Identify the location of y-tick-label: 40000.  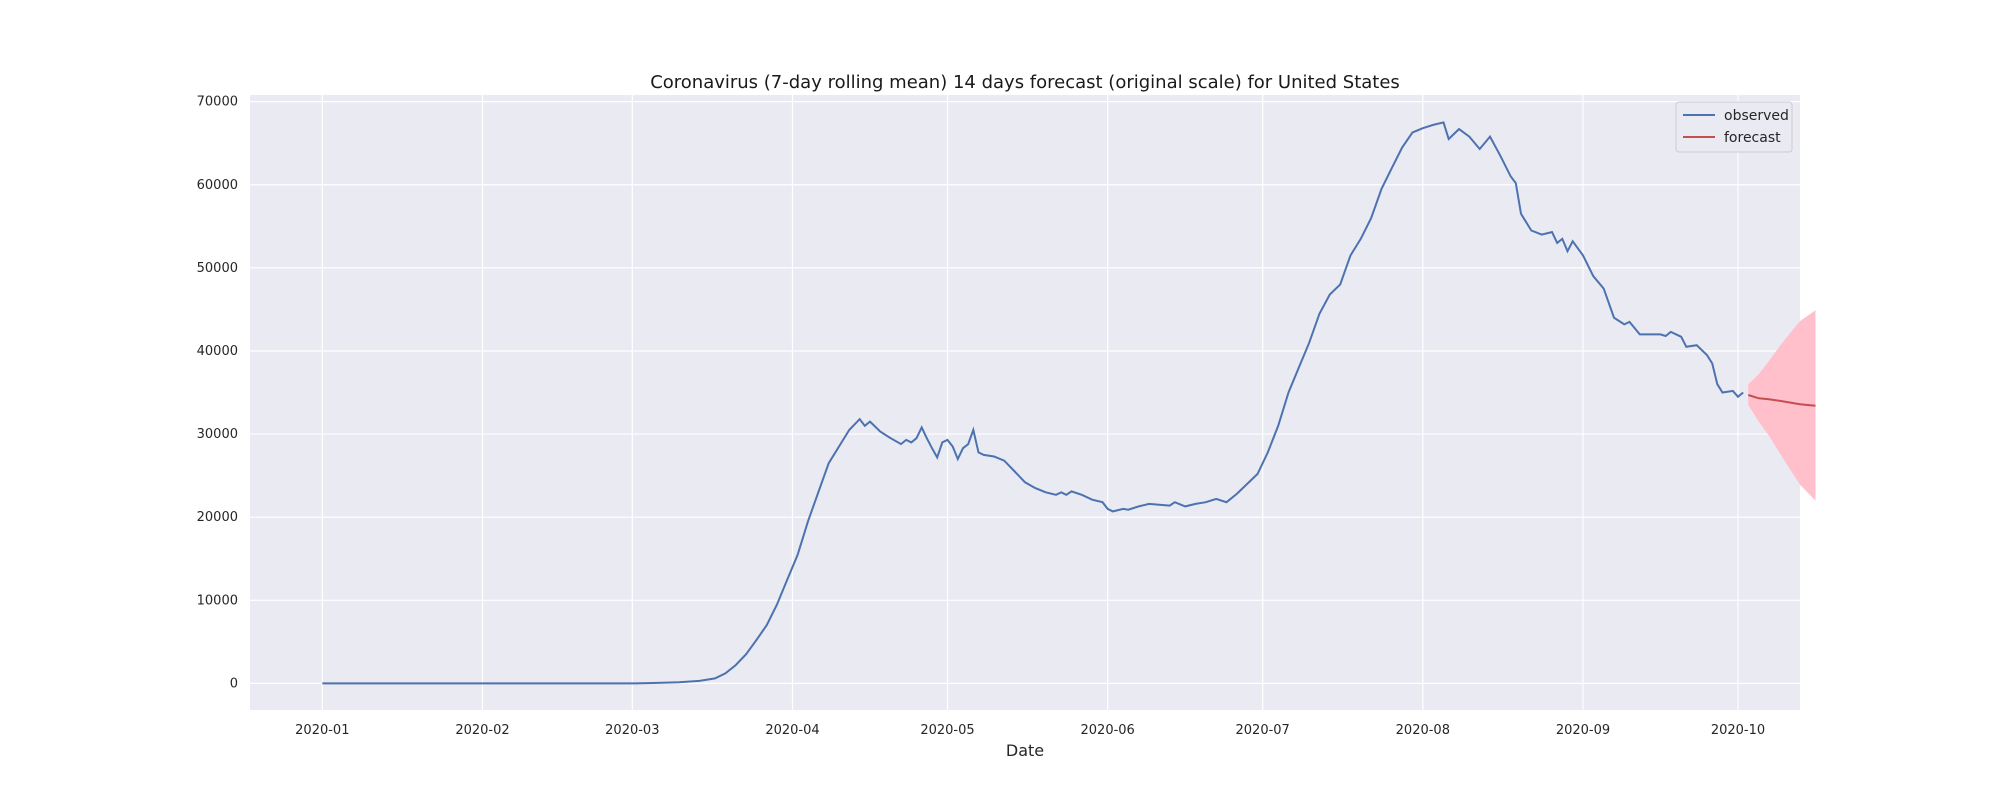
(217, 351).